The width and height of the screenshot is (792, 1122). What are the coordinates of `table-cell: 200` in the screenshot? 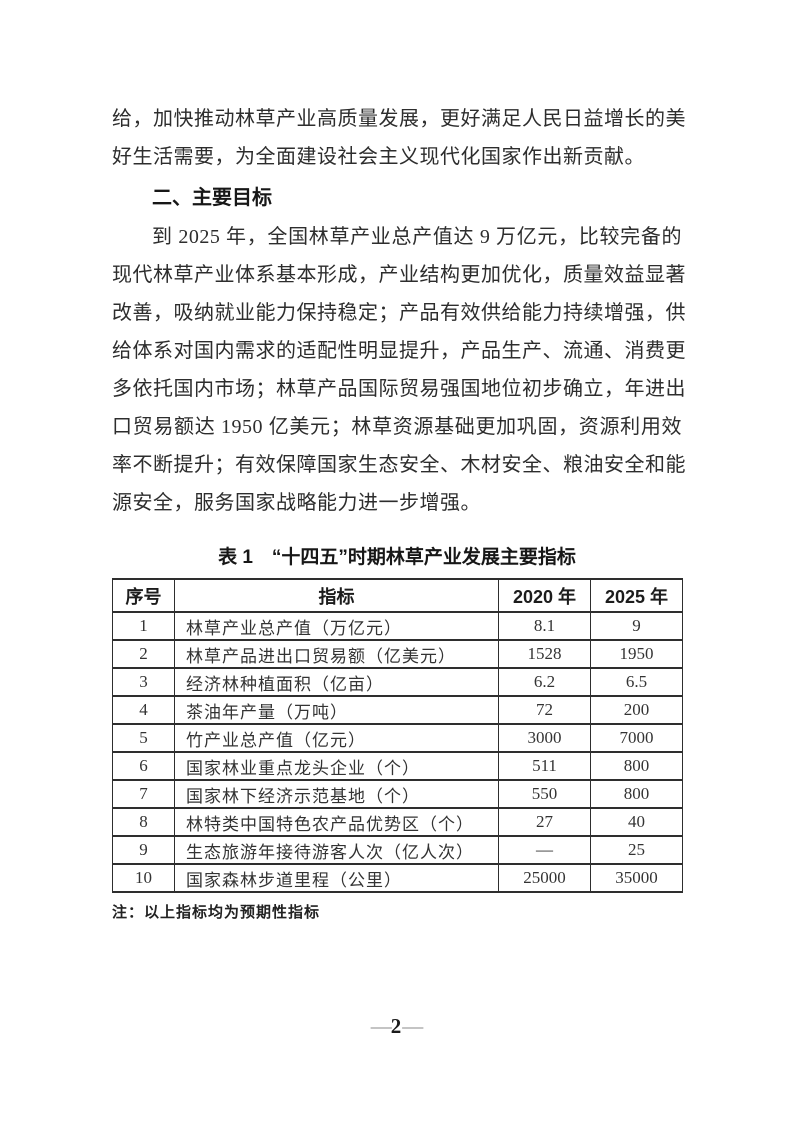 It's located at (636, 710).